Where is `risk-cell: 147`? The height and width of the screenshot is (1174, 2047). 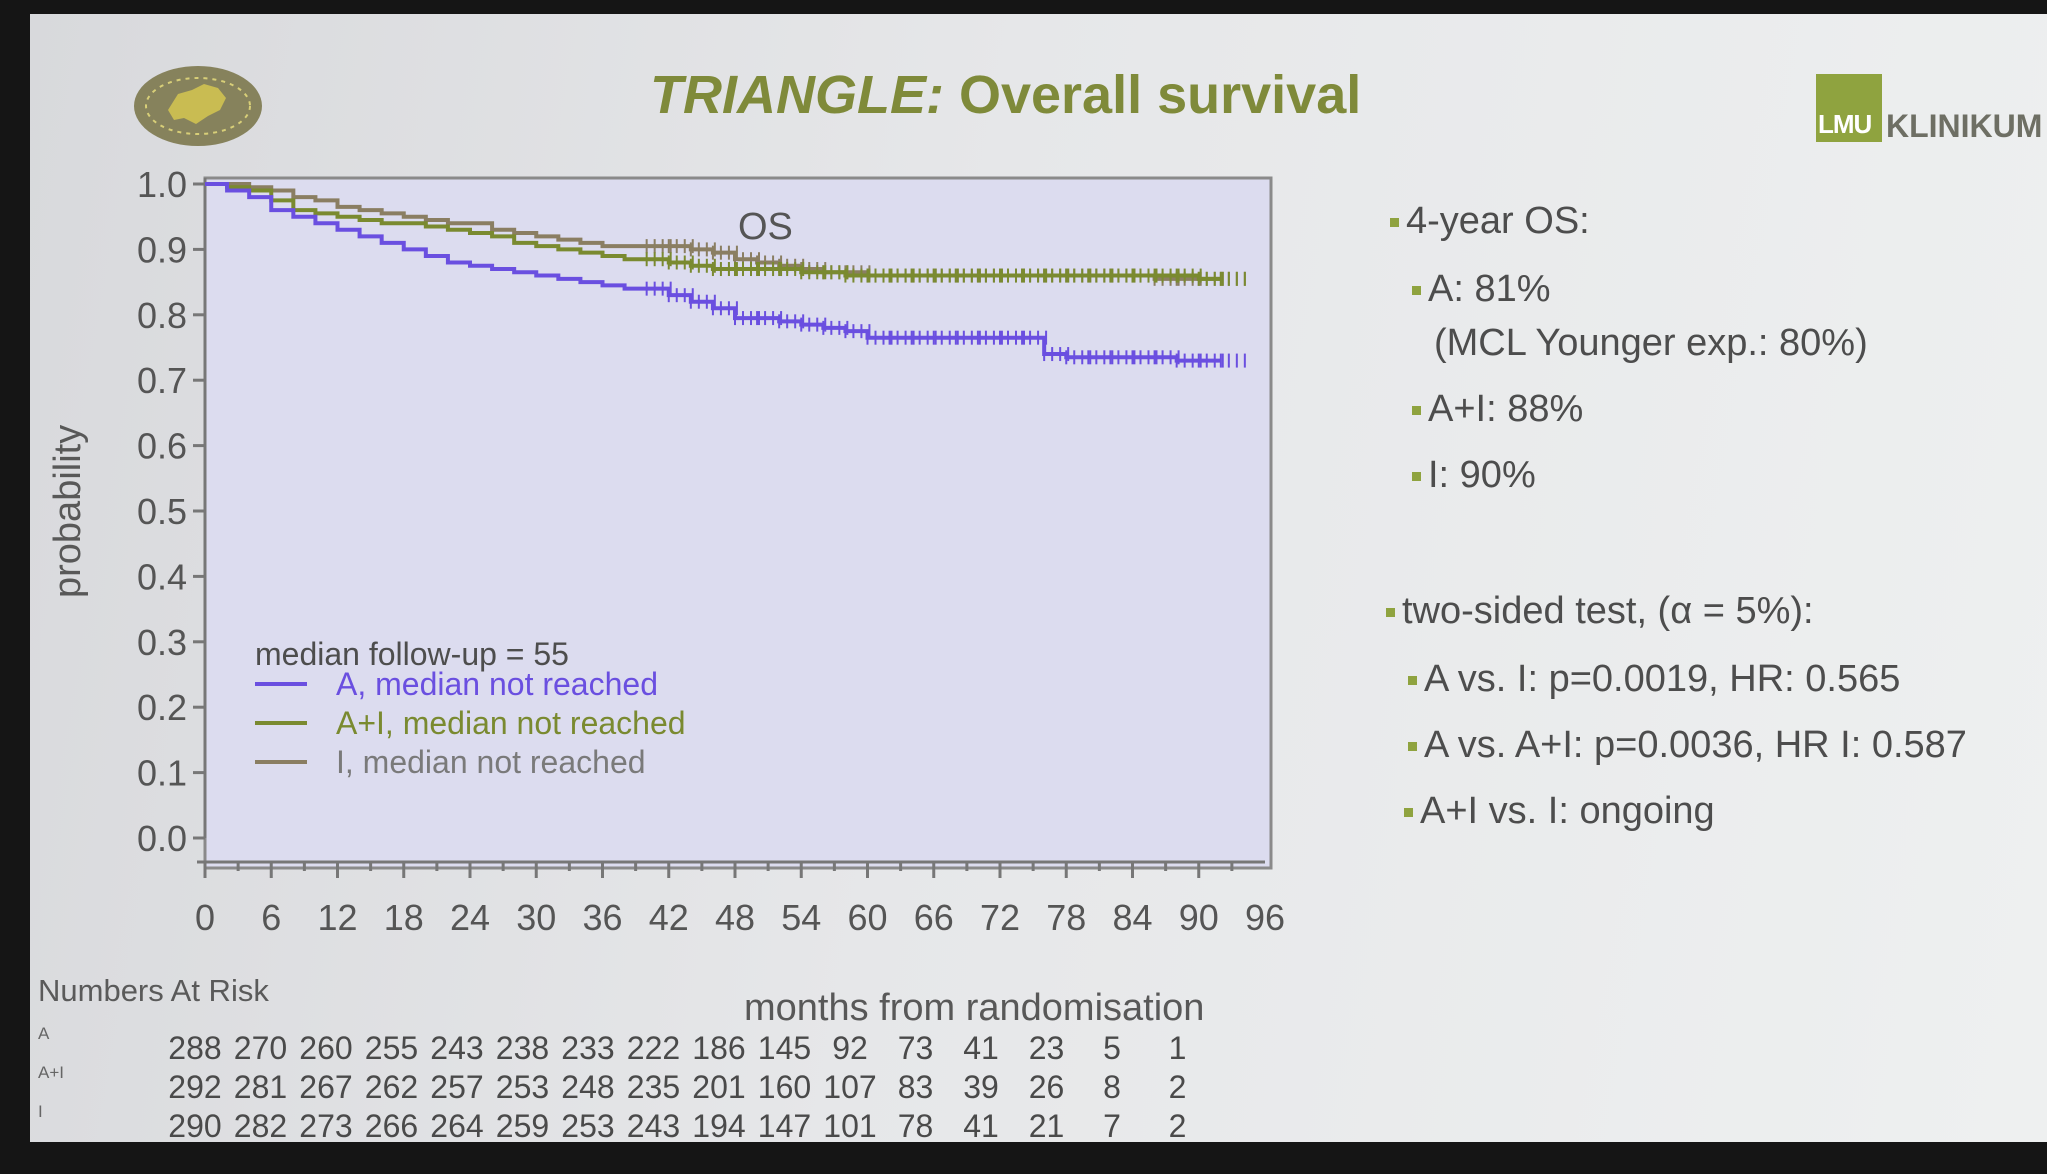
risk-cell: 147 is located at coordinates (784, 1126).